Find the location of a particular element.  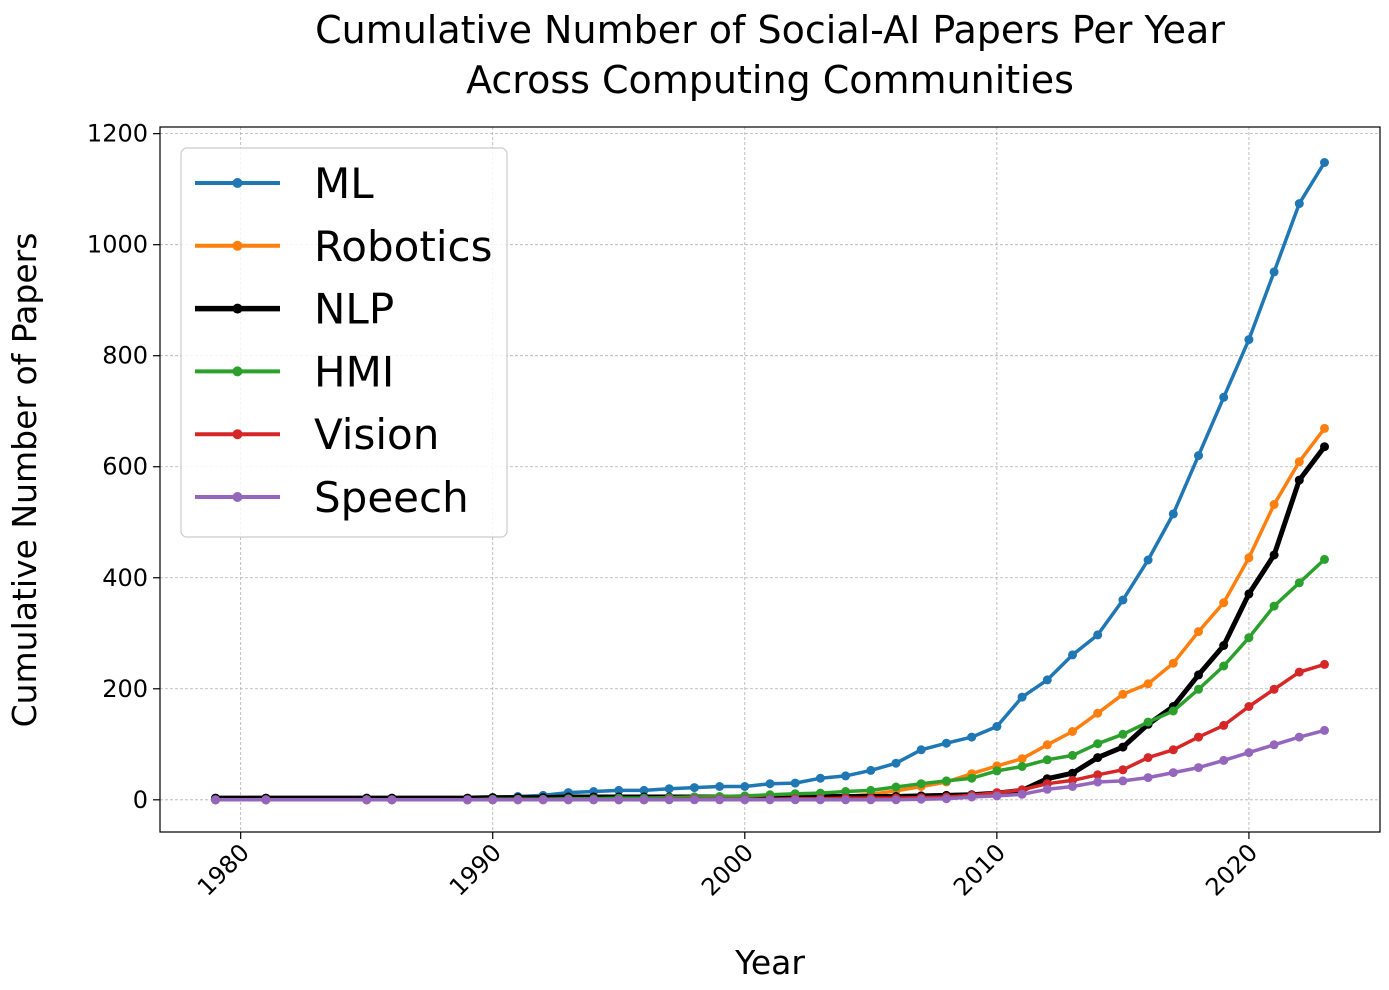

legend-marker-nlp is located at coordinates (237, 308).